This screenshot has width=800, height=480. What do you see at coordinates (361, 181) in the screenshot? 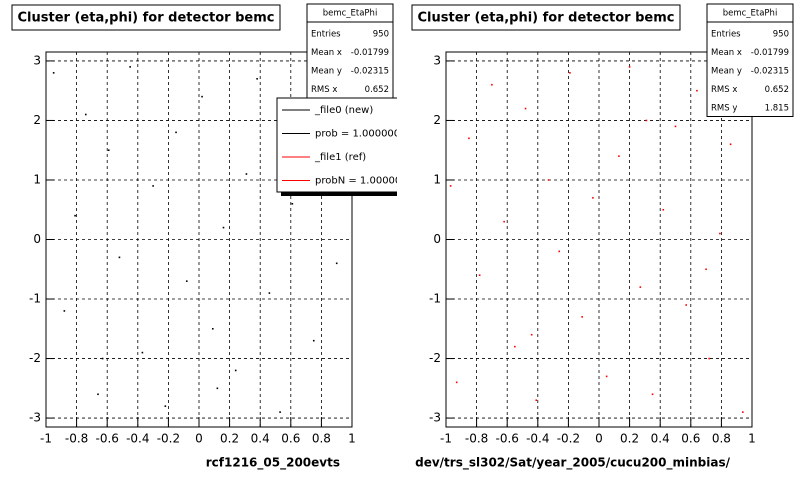
I see `legend-label: probN = 1.000000` at bounding box center [361, 181].